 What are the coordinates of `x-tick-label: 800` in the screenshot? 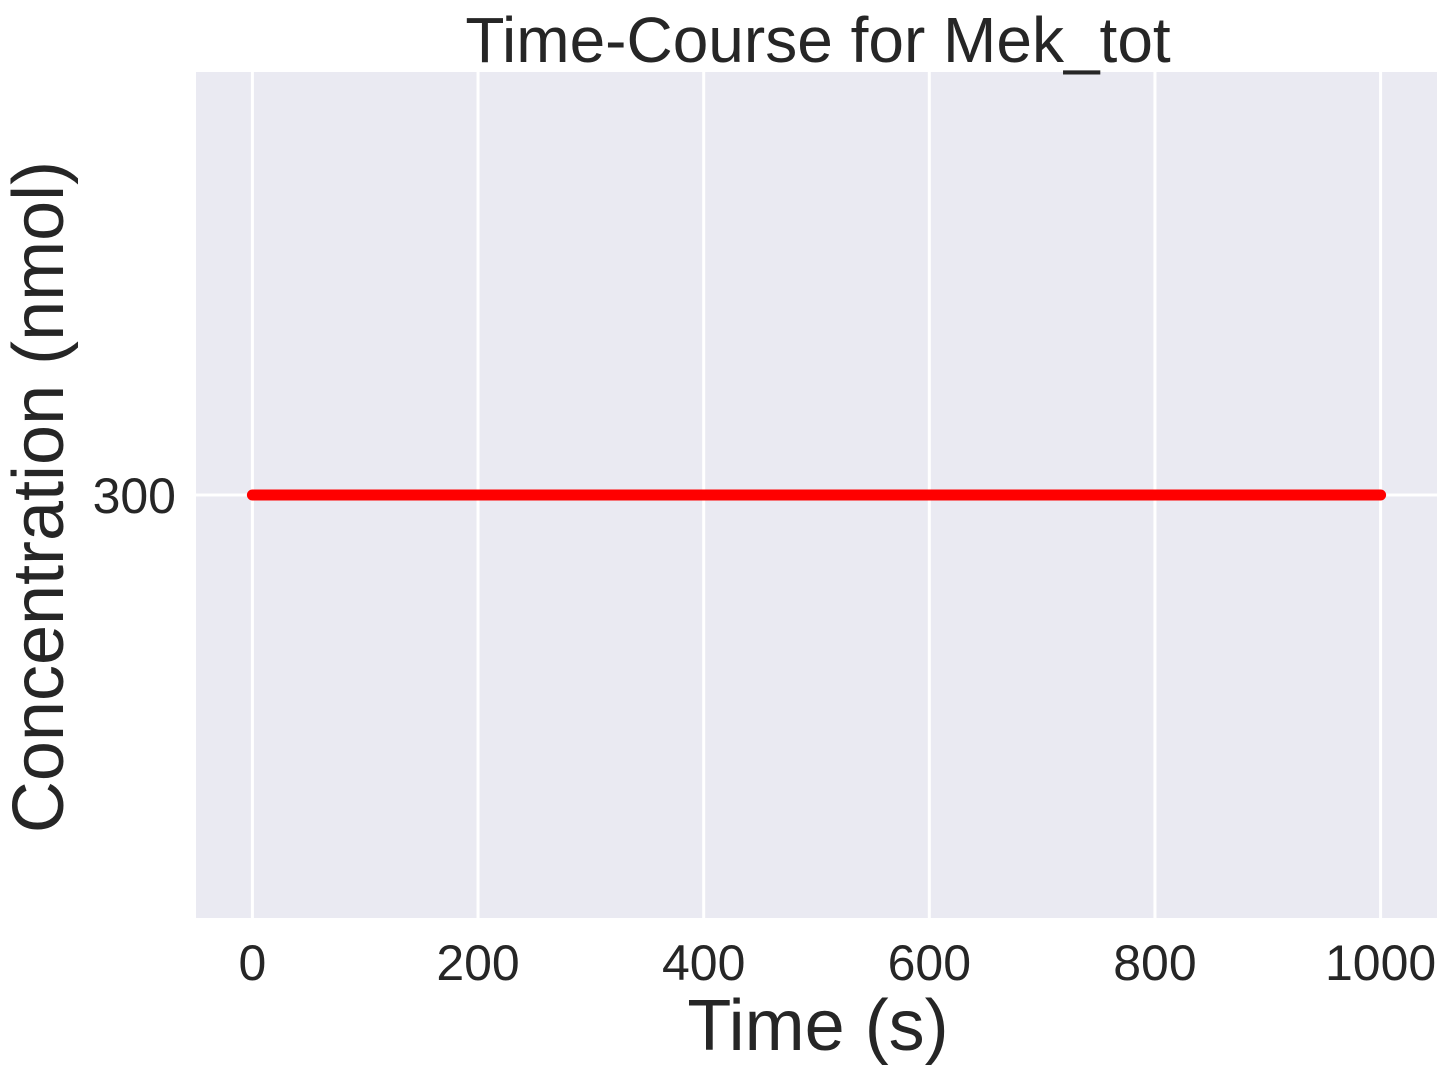 It's located at (1154, 963).